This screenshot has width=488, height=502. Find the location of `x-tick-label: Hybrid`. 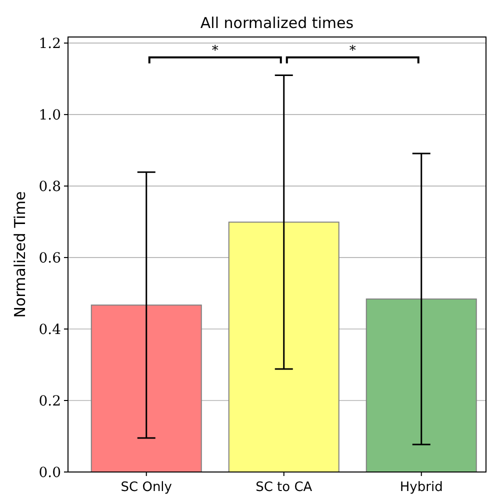

x-tick-label: Hybrid is located at coordinates (421, 487).